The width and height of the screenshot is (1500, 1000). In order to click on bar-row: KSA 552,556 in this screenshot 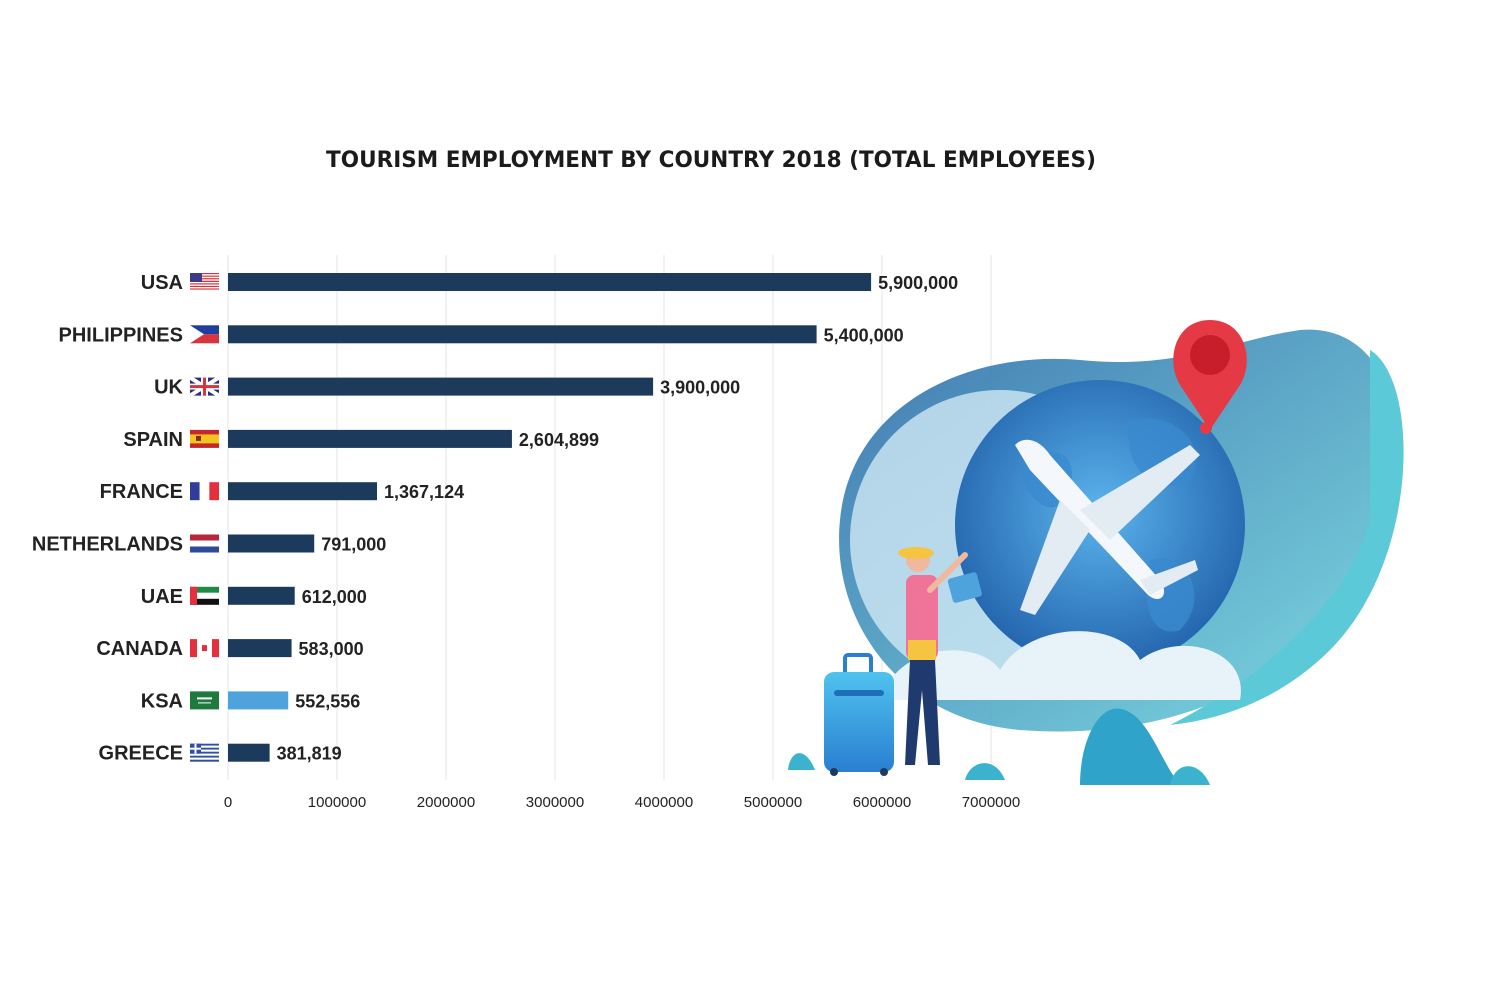, I will do `click(251, 701)`.